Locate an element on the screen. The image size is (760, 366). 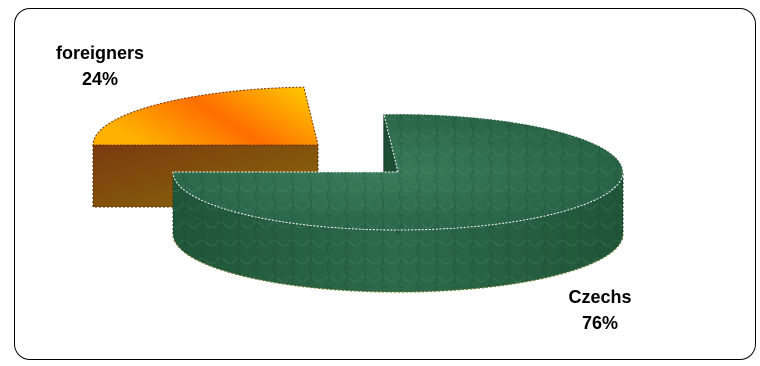
czechs-bottom-edge is located at coordinates (398, 263).